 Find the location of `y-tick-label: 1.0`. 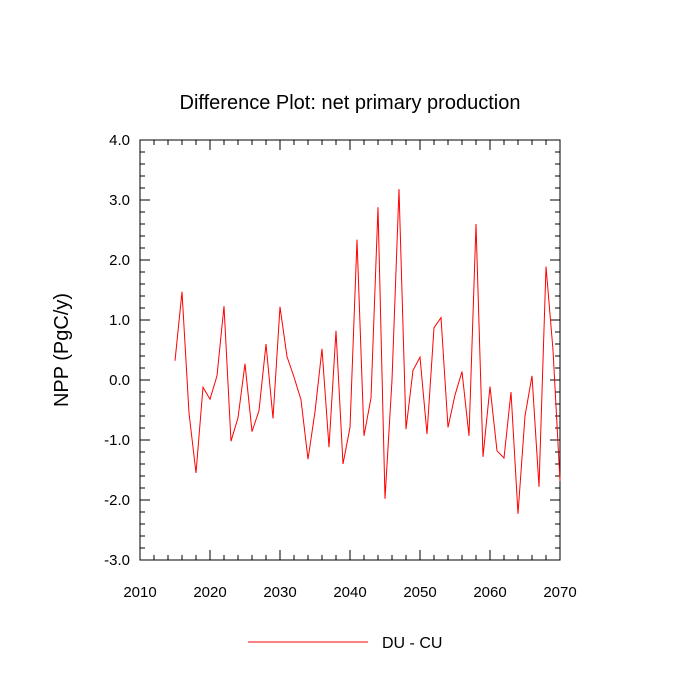

y-tick-label: 1.0 is located at coordinates (119, 320).